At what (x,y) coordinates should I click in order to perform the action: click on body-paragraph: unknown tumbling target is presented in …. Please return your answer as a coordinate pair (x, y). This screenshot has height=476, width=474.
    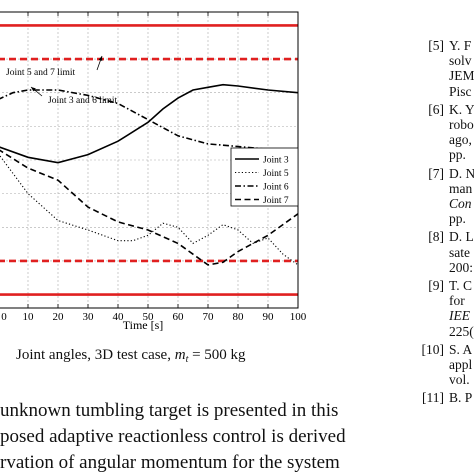
    Looking at the image, I should click on (180, 437).